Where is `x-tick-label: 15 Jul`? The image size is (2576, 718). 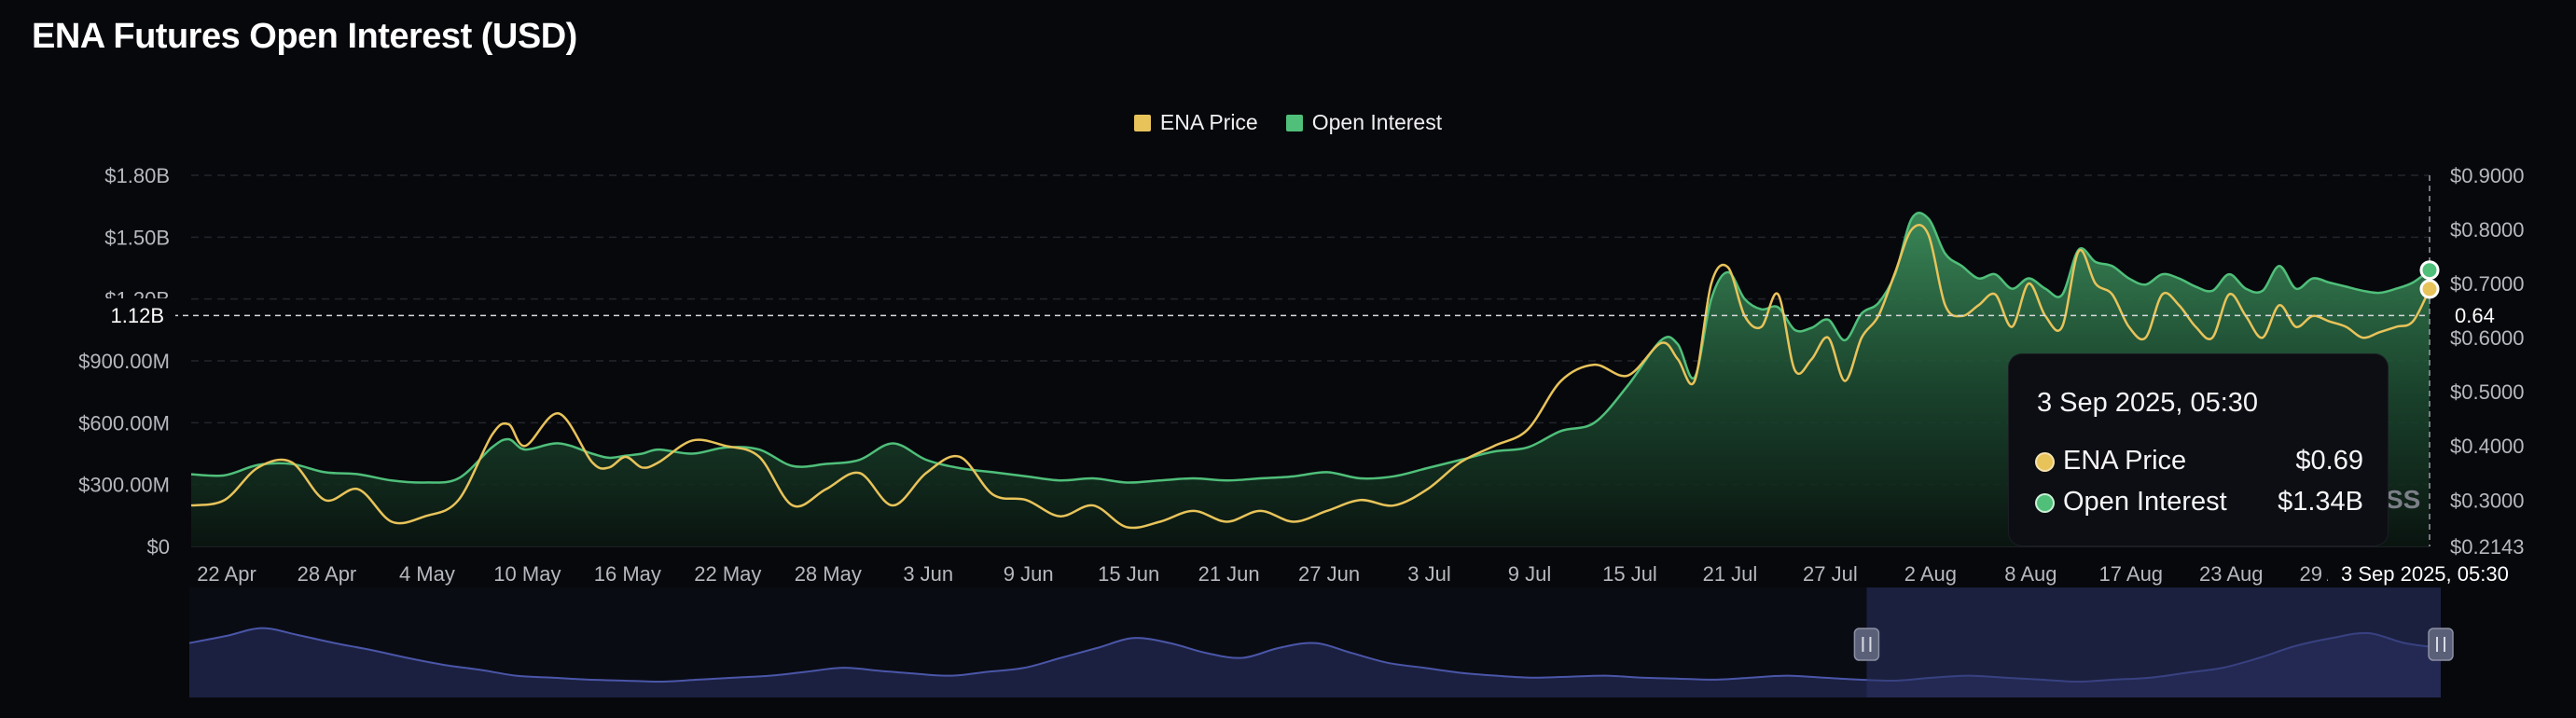 x-tick-label: 15 Jul is located at coordinates (1629, 574).